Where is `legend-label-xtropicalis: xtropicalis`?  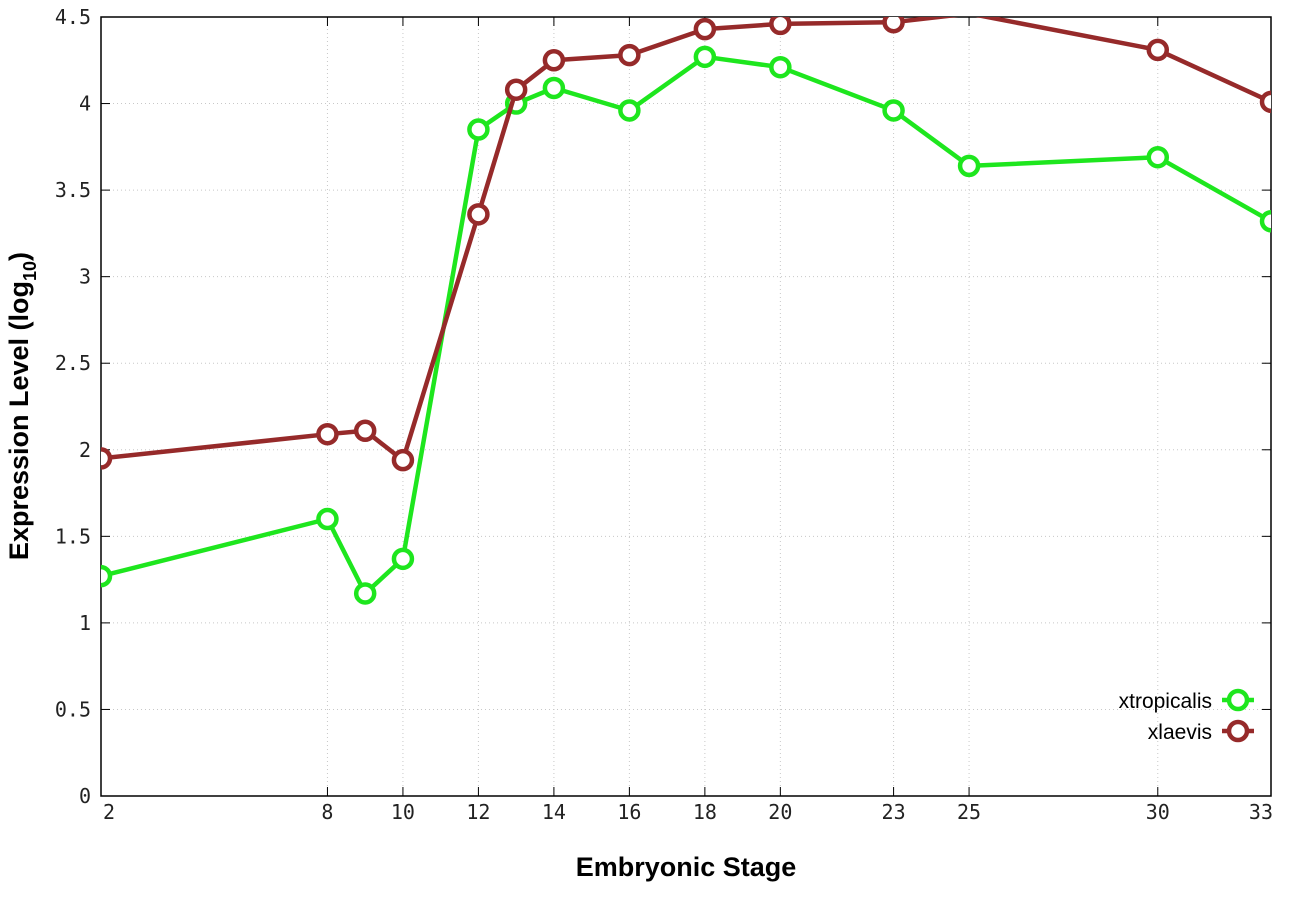
legend-label-xtropicalis: xtropicalis is located at coordinates (1165, 701).